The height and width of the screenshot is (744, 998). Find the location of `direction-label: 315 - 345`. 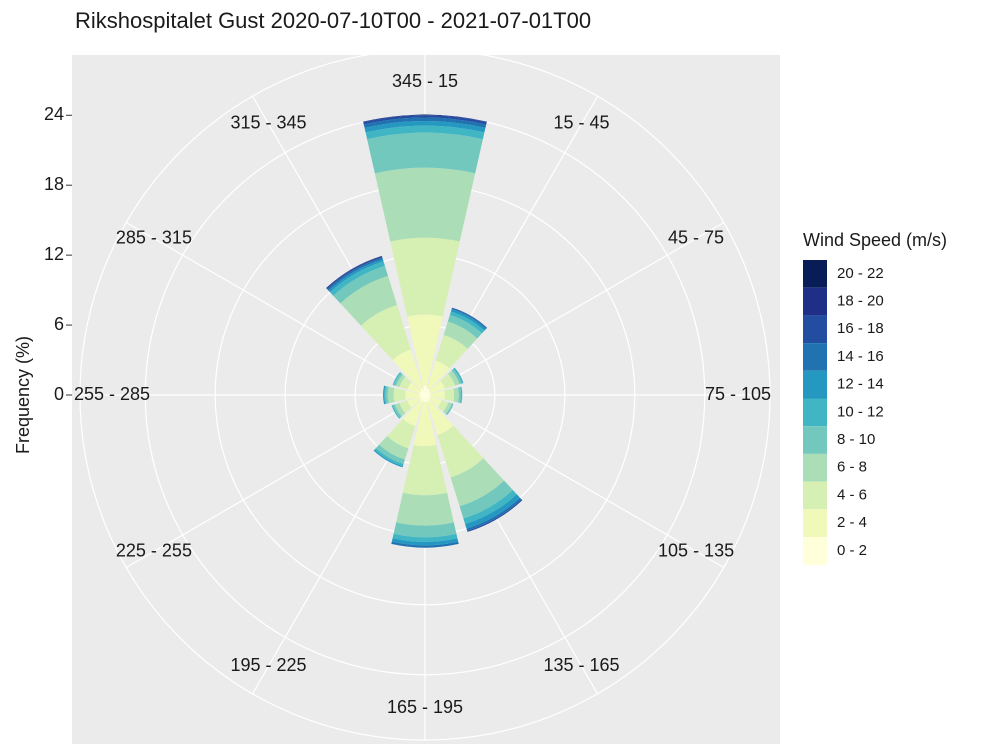

direction-label: 315 - 345 is located at coordinates (268, 123).